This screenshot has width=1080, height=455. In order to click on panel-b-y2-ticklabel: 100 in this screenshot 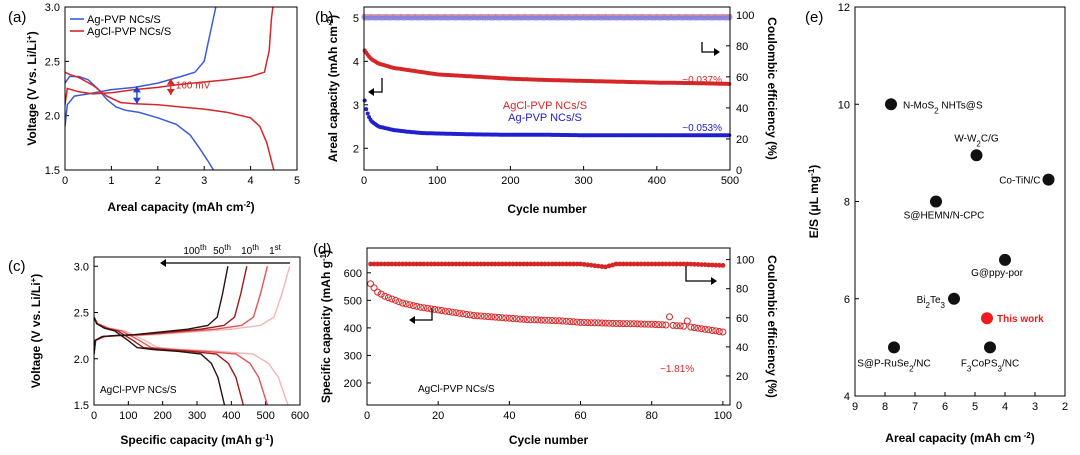, I will do `click(745, 16)`.